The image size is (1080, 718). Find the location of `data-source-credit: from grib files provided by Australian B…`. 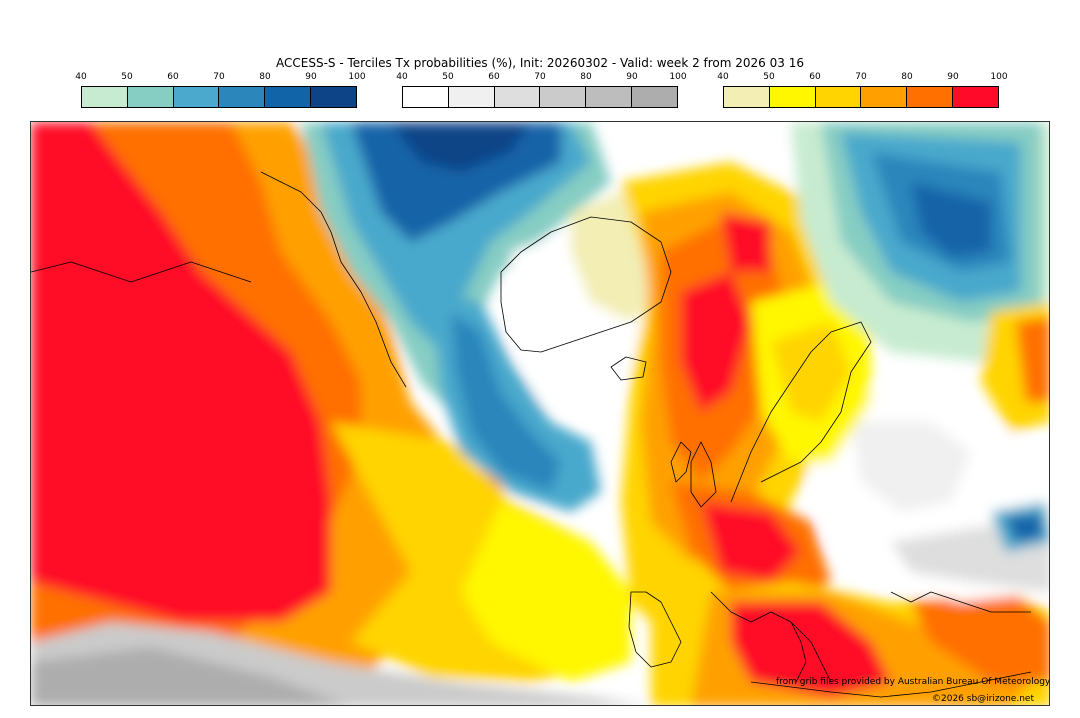

data-source-credit: from grib files provided by Australian B… is located at coordinates (913, 682).